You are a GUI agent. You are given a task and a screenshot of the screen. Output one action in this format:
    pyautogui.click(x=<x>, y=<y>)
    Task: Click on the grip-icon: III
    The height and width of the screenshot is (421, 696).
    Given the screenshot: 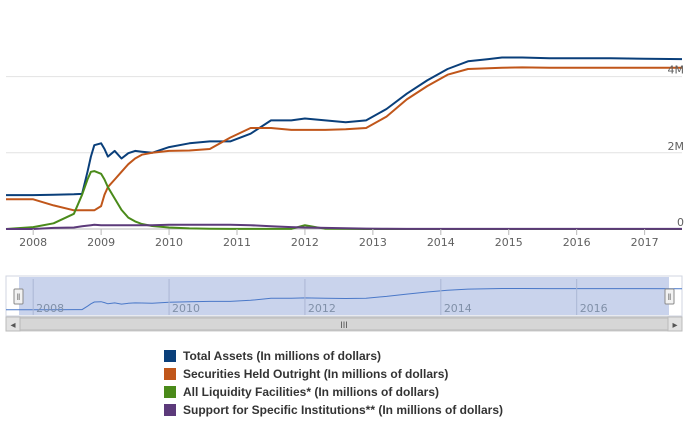 What is the action you would take?
    pyautogui.click(x=344, y=325)
    